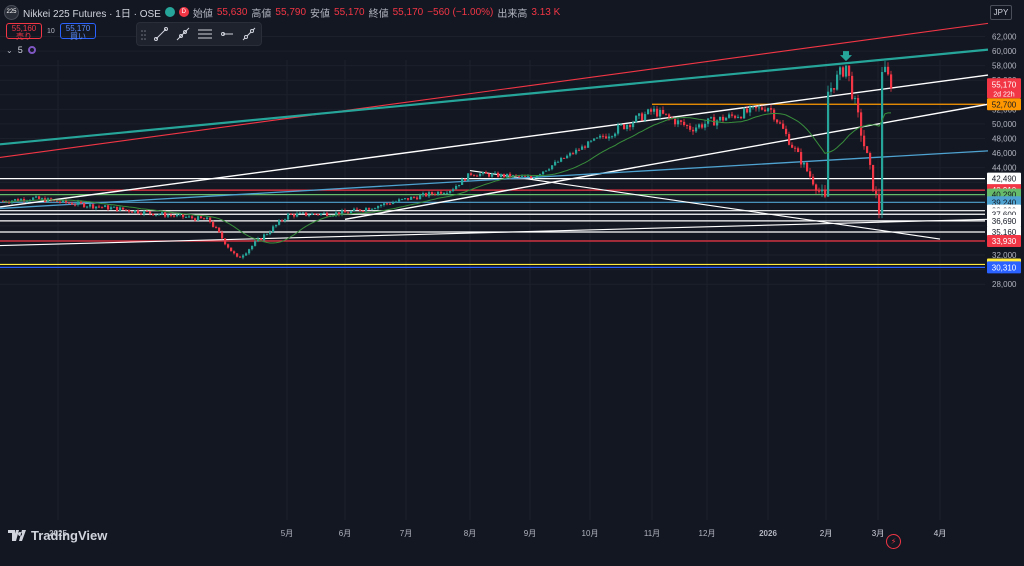 The height and width of the screenshot is (566, 1024). What do you see at coordinates (1004, 66) in the screenshot?
I see `y-tick-label: 58,000` at bounding box center [1004, 66].